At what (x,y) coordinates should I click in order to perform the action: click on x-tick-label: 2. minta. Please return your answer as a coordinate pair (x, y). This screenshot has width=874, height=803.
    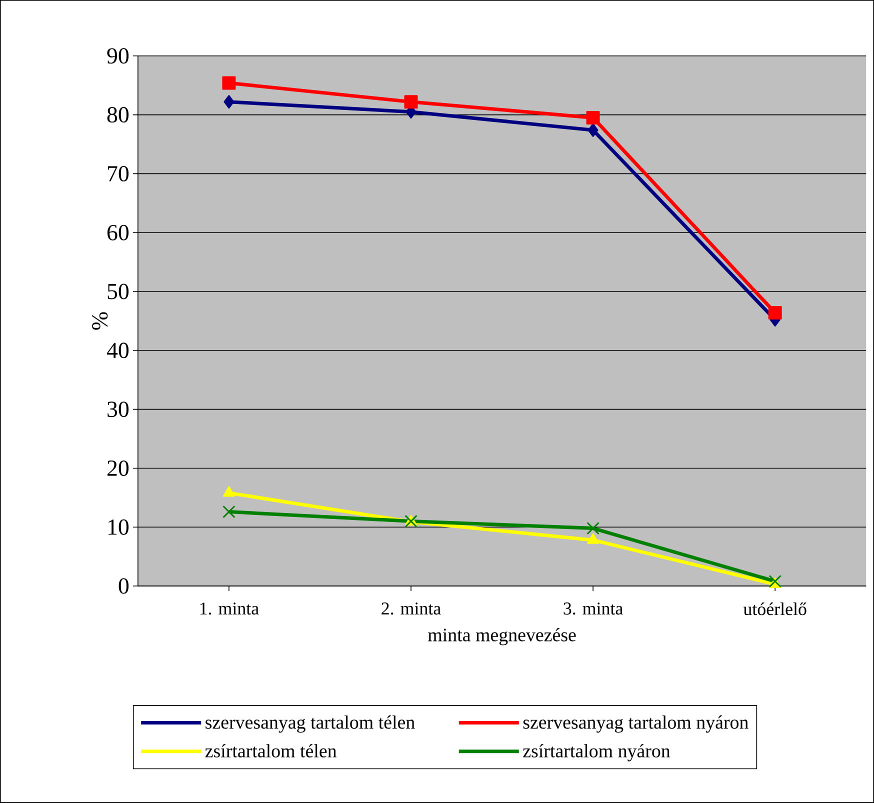
    Looking at the image, I should click on (411, 608).